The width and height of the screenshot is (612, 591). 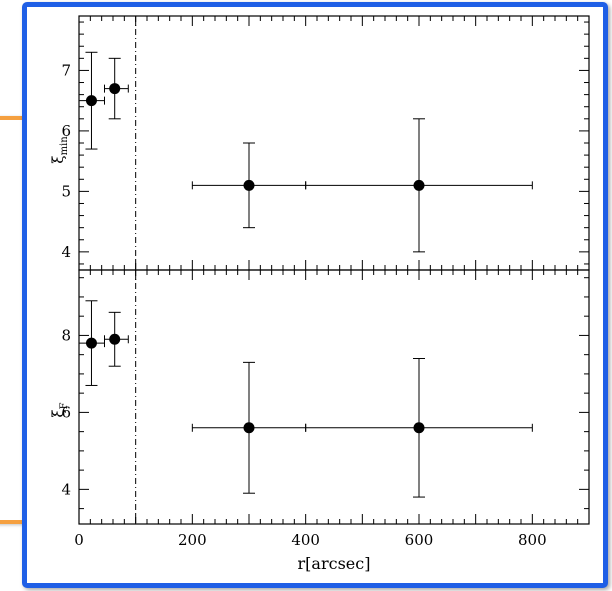 What do you see at coordinates (66, 191) in the screenshot?
I see `top-ytick-label: 5` at bounding box center [66, 191].